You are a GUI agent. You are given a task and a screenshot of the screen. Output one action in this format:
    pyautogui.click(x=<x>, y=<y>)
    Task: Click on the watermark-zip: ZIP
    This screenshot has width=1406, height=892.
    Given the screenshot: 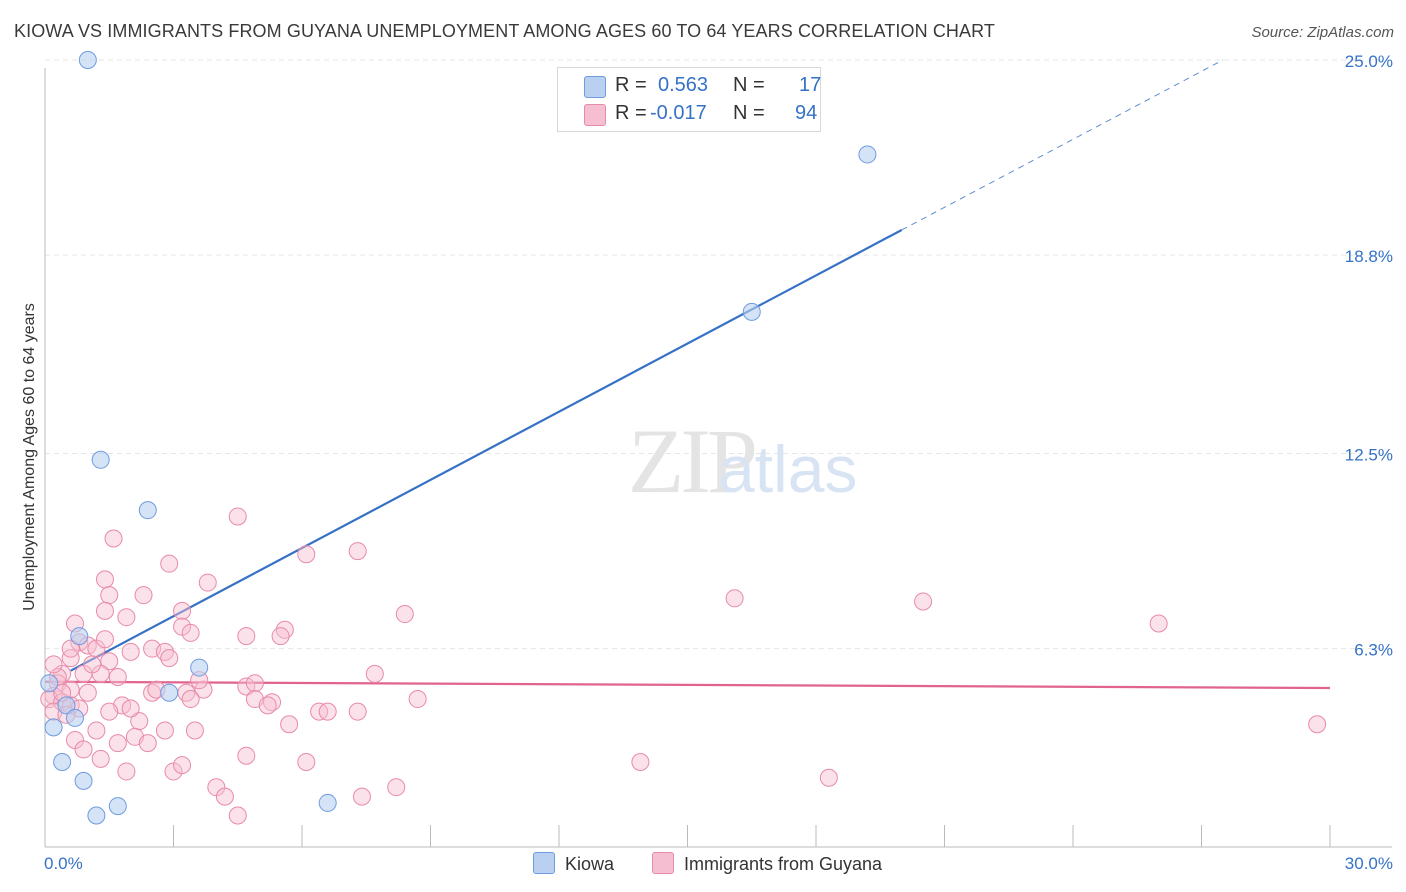 What is the action you would take?
    pyautogui.click(x=691, y=461)
    